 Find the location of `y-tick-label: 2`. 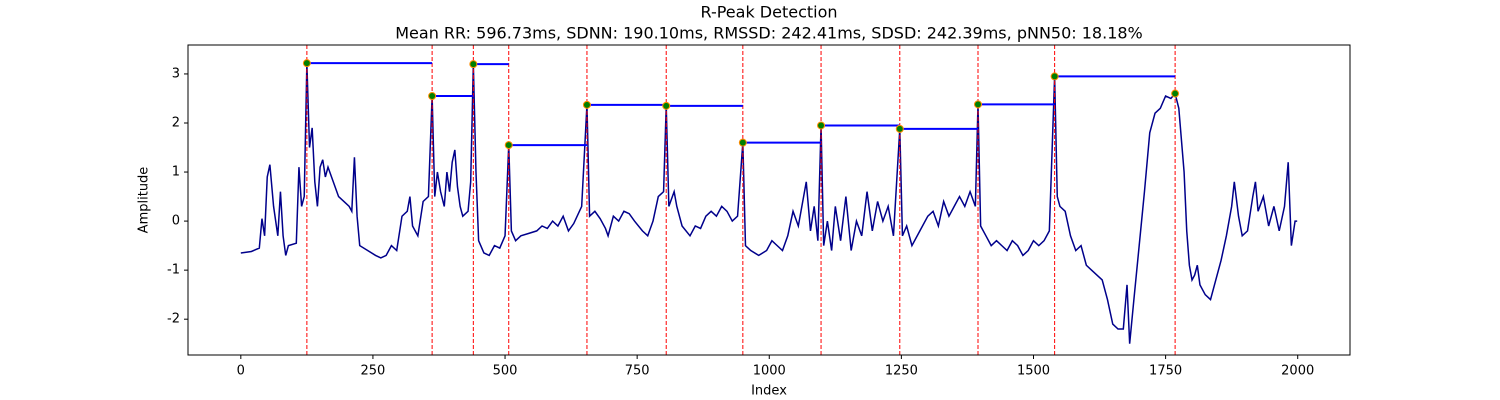

y-tick-label: 2 is located at coordinates (176, 122).